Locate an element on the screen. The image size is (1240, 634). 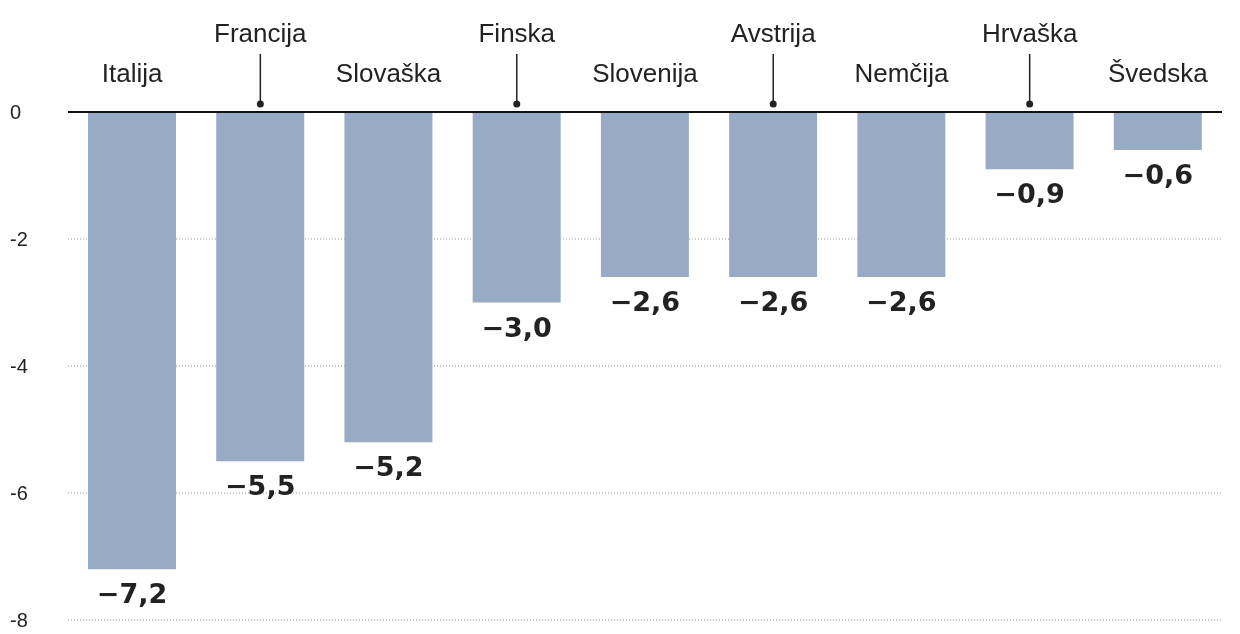
y-tick-label: -6 is located at coordinates (19, 493).